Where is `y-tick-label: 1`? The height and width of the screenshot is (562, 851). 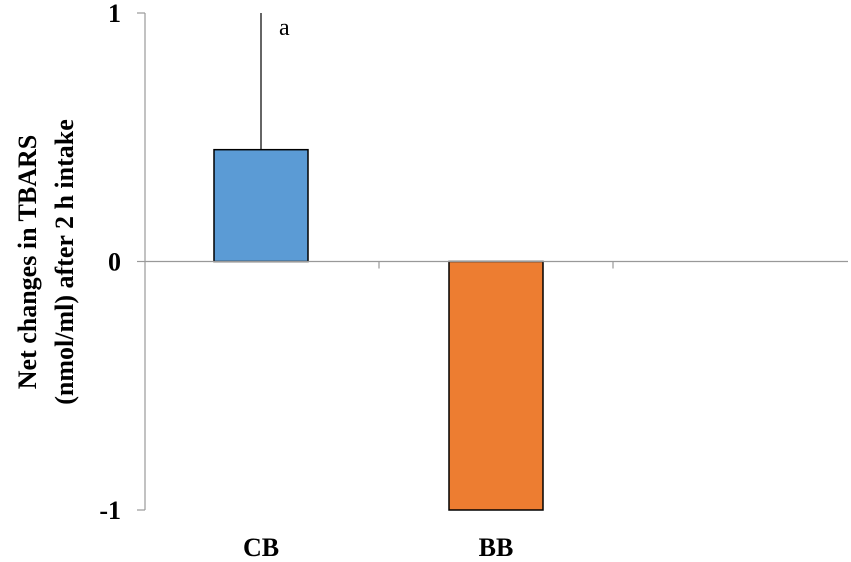 y-tick-label: 1 is located at coordinates (114, 14).